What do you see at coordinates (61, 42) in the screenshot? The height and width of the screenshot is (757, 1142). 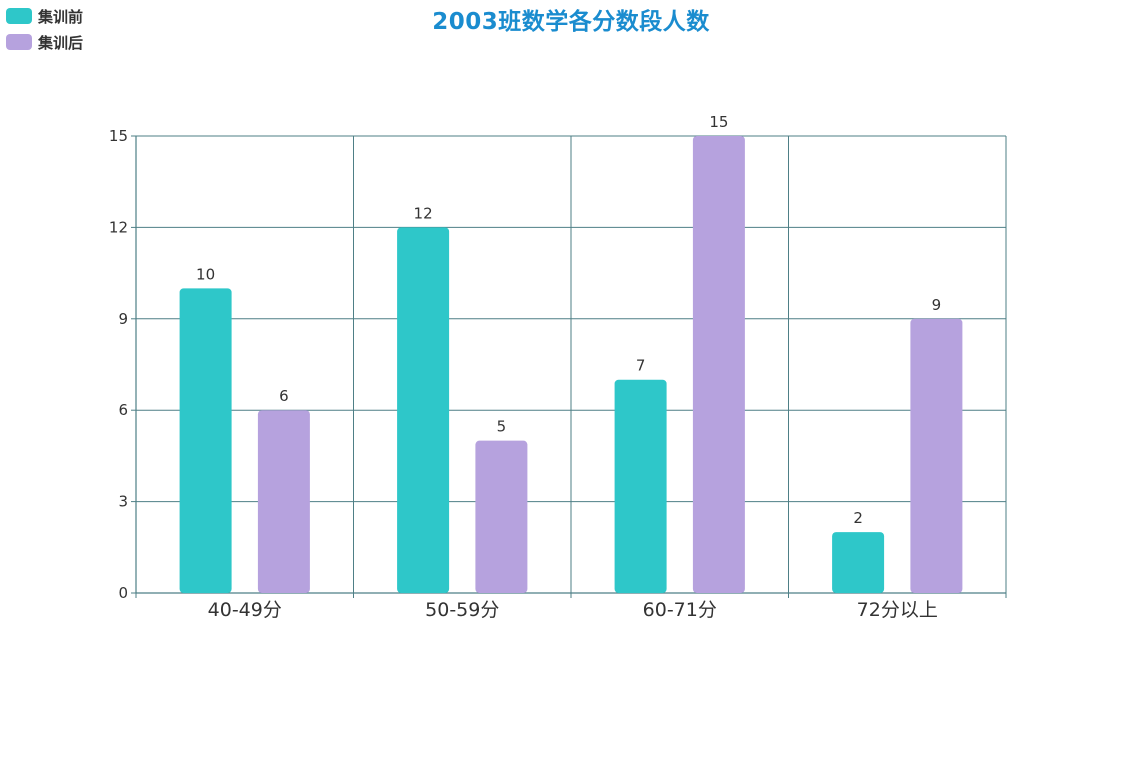 I see `legend-label-after: 集训后` at bounding box center [61, 42].